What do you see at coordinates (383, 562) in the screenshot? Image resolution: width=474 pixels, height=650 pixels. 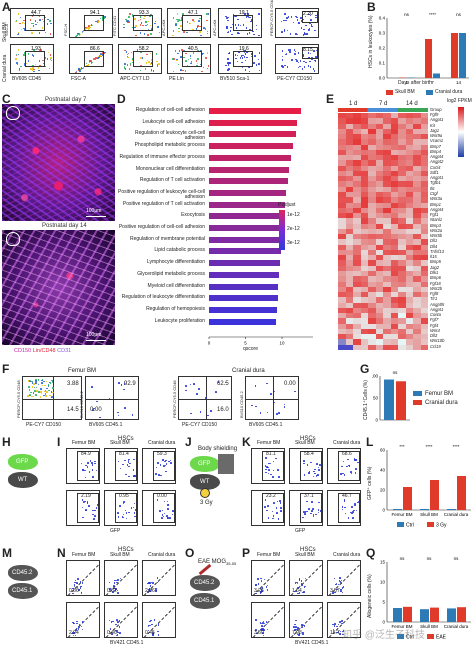 I see `q-ytick-label: 15` at bounding box center [383, 562].